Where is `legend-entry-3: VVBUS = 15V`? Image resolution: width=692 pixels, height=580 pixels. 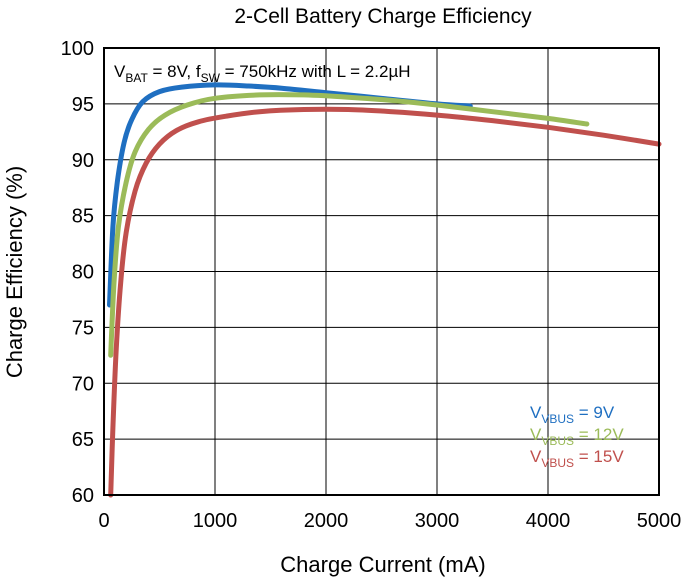 legend-entry-3: VVBUS = 15V is located at coordinates (577, 458).